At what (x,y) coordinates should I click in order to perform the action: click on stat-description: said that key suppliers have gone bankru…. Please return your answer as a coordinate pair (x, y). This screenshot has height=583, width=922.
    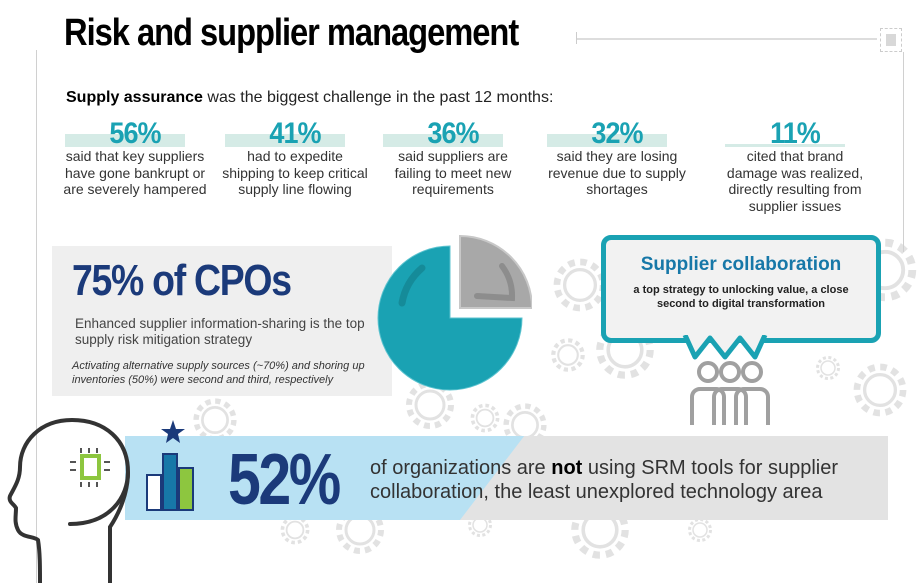
    Looking at the image, I should click on (135, 172).